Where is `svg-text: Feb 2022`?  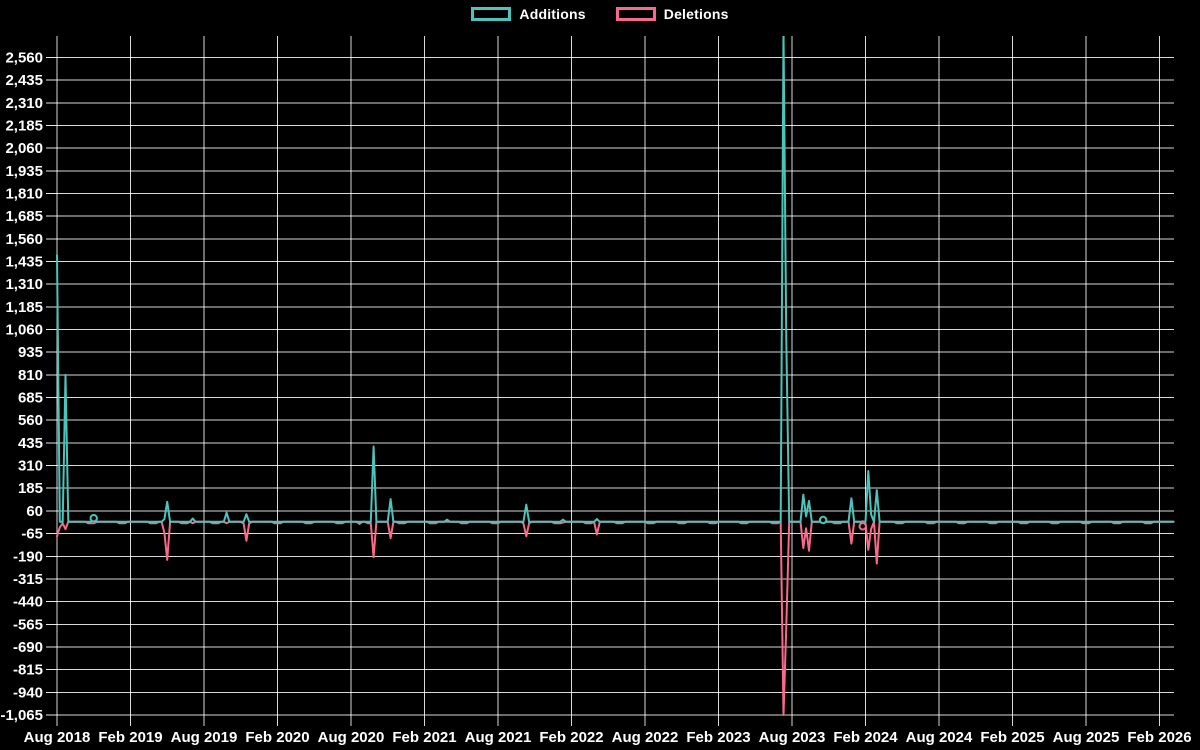 svg-text: Feb 2022 is located at coordinates (571, 737).